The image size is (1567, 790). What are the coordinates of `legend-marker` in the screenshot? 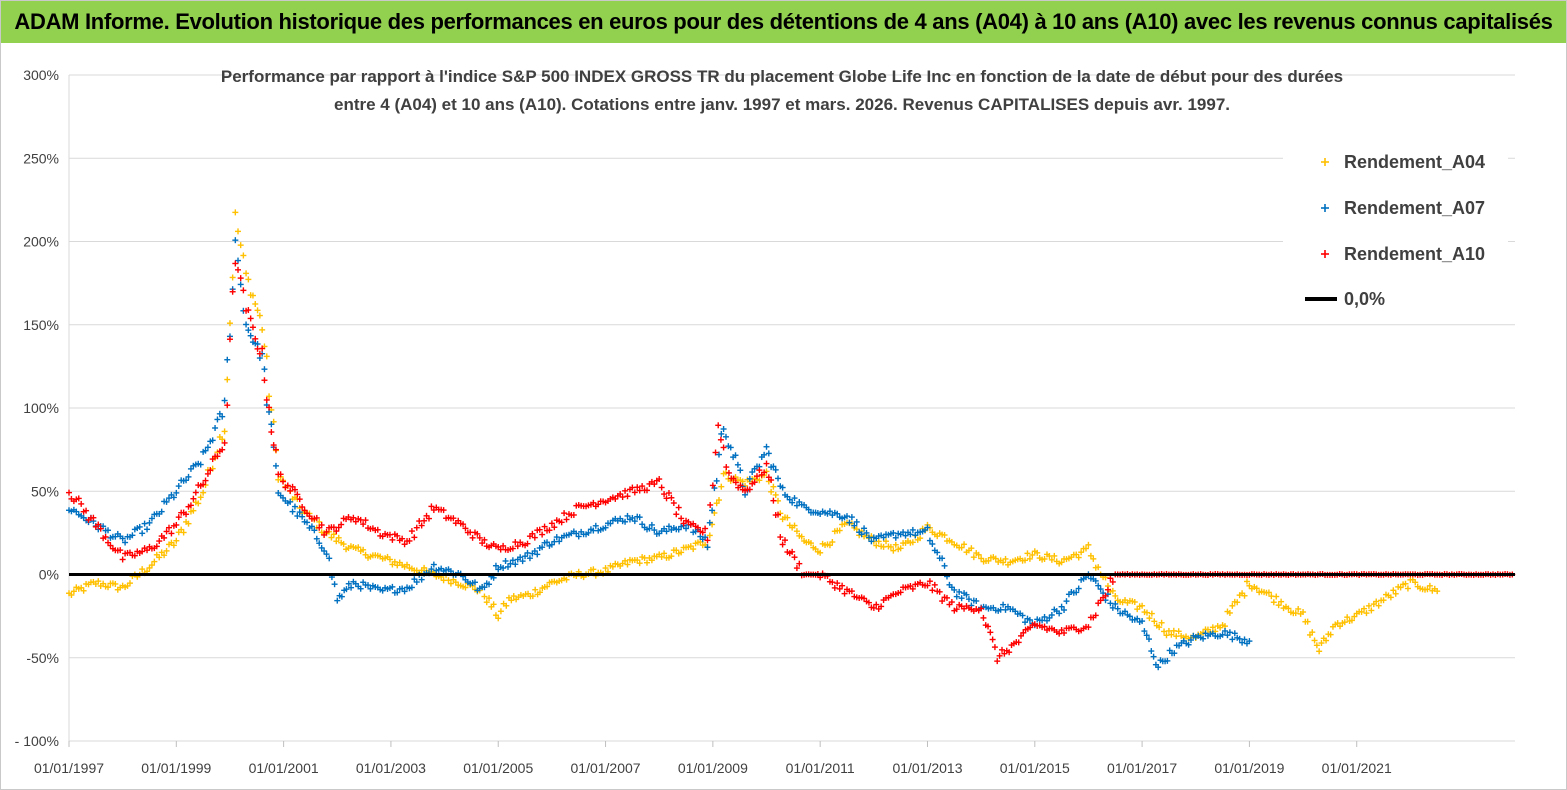 It's located at (1325, 208).